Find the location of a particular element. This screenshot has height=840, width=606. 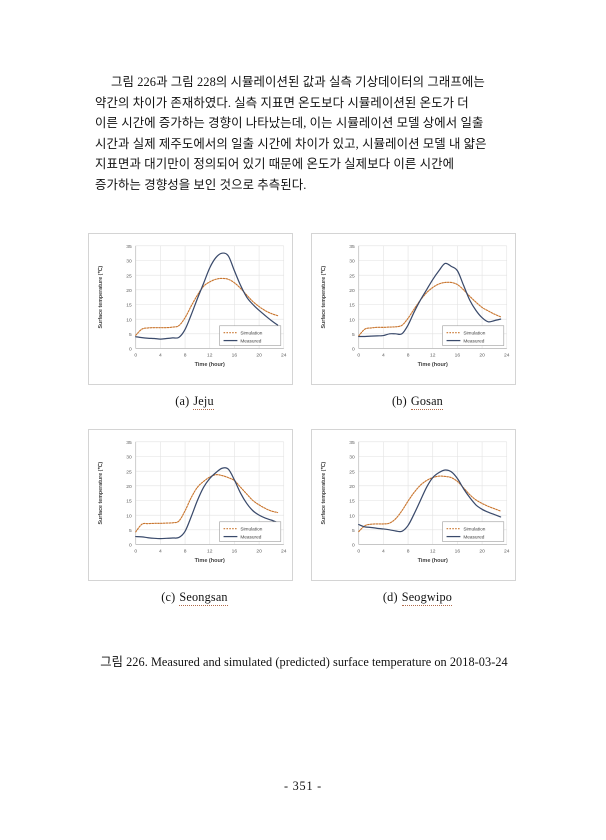

page-number: - 351 - is located at coordinates (303, 786).